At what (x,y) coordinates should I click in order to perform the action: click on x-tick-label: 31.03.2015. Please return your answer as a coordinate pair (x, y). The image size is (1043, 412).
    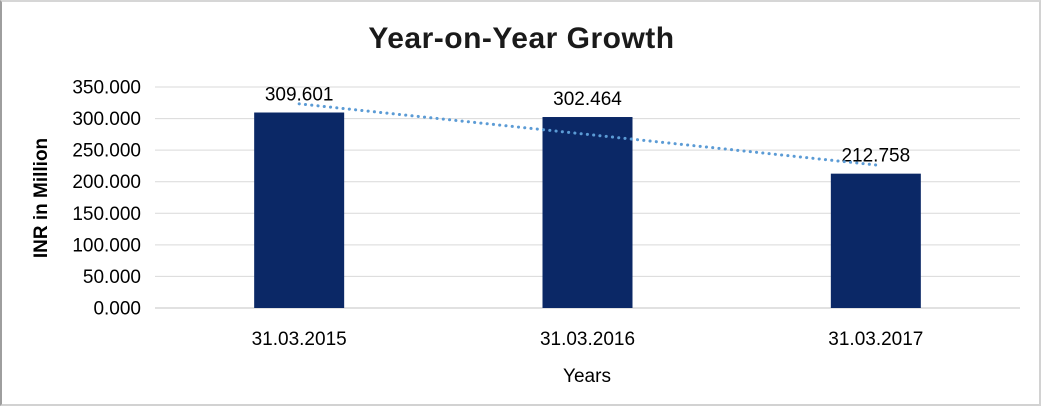
    Looking at the image, I should click on (299, 339).